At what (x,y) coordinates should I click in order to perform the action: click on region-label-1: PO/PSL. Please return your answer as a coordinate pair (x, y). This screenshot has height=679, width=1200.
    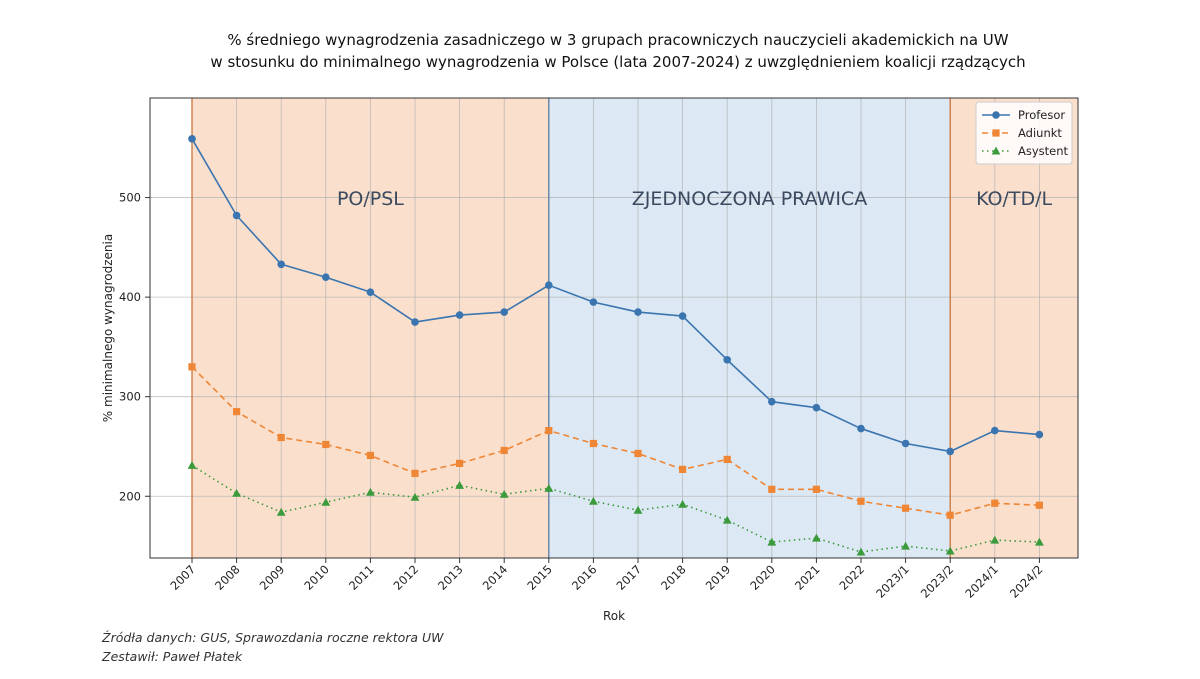
    Looking at the image, I should click on (370, 199).